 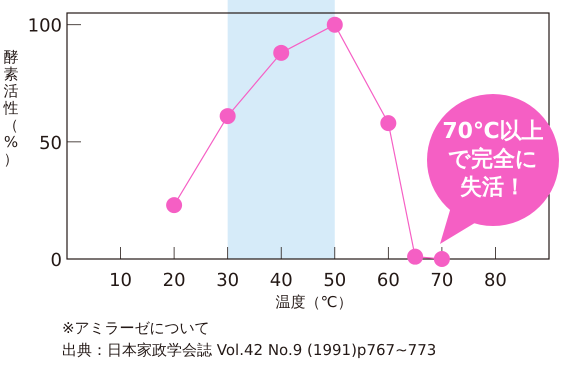 I want to click on x-tick-label: 60, so click(x=388, y=280).